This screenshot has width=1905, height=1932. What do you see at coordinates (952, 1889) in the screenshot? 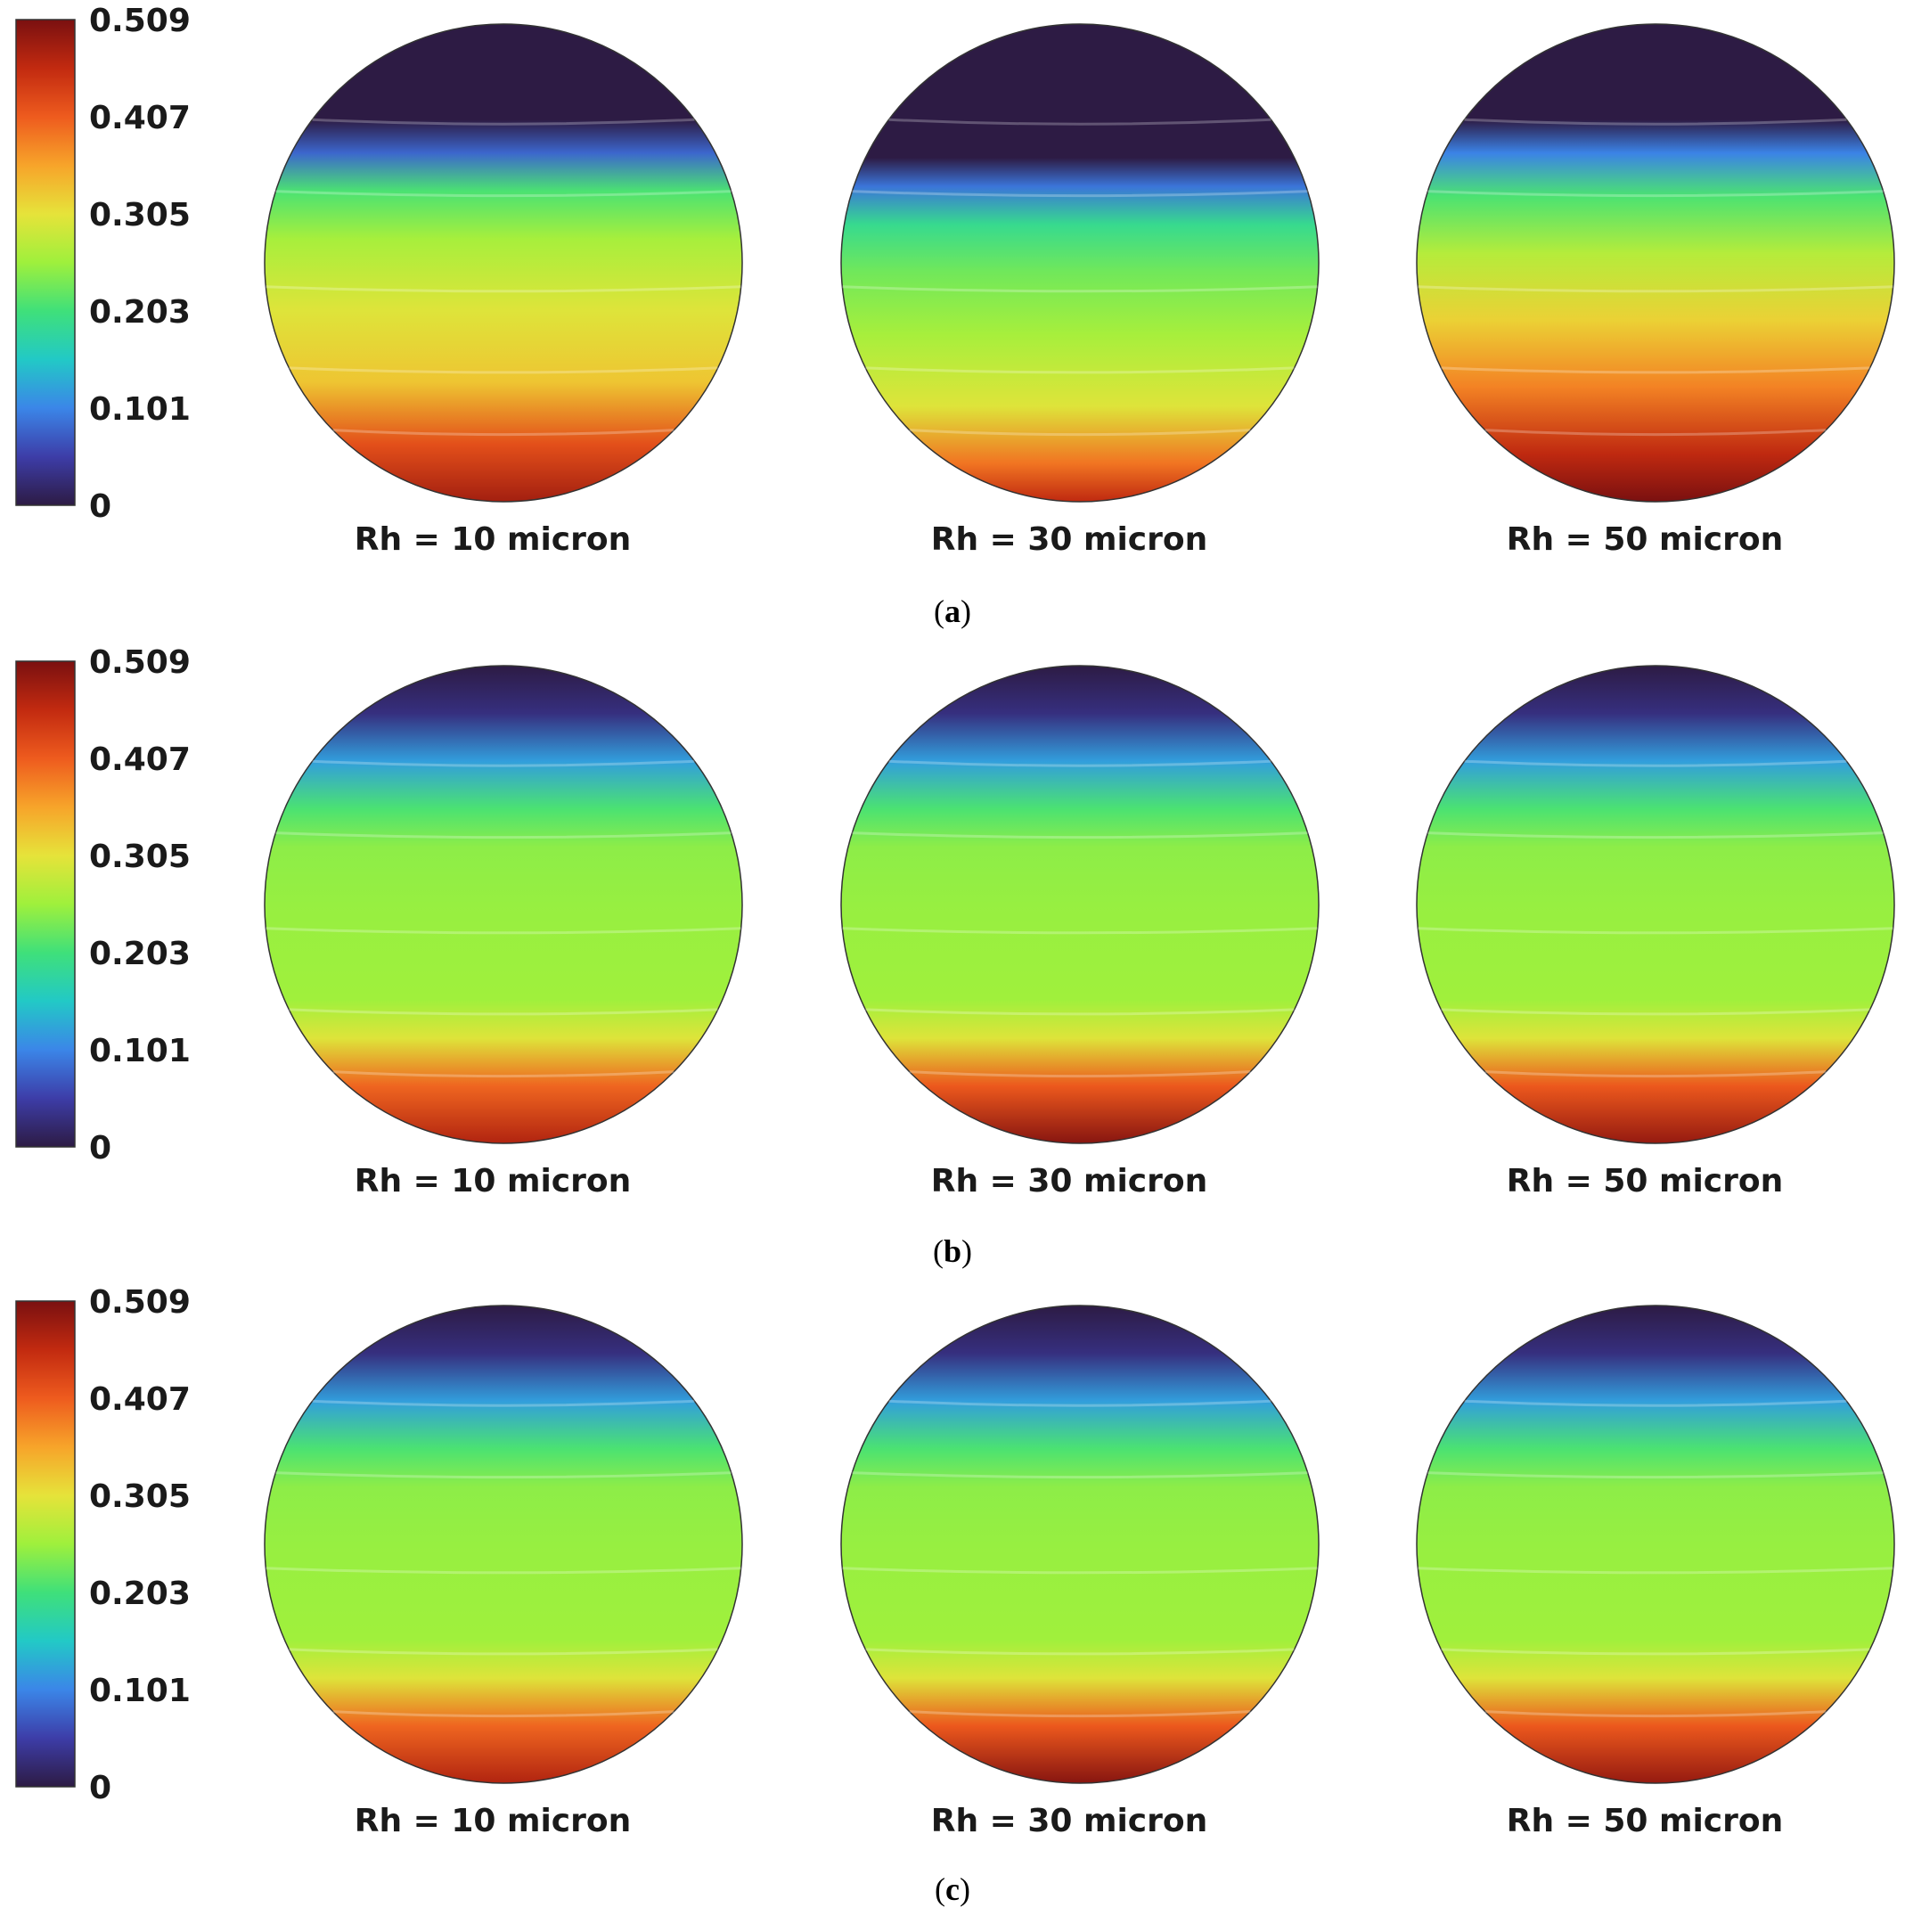
I see `panel-caption: (c)` at bounding box center [952, 1889].